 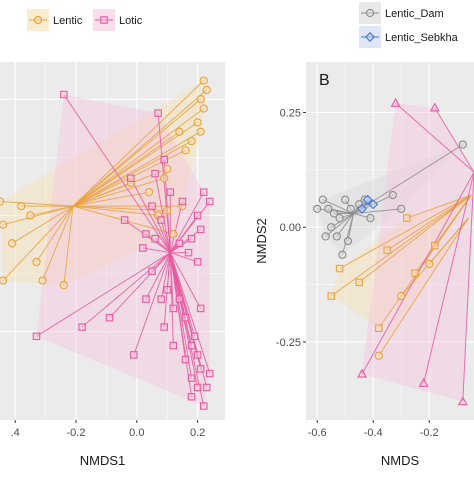 I want to click on x-axis-title: NMDS1, so click(x=103, y=460).